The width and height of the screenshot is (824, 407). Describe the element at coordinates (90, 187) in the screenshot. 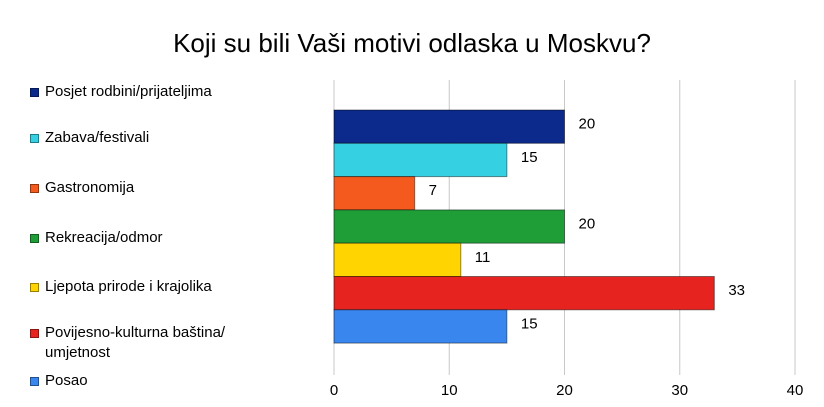

I see `legend-label: Gastronomija` at that location.